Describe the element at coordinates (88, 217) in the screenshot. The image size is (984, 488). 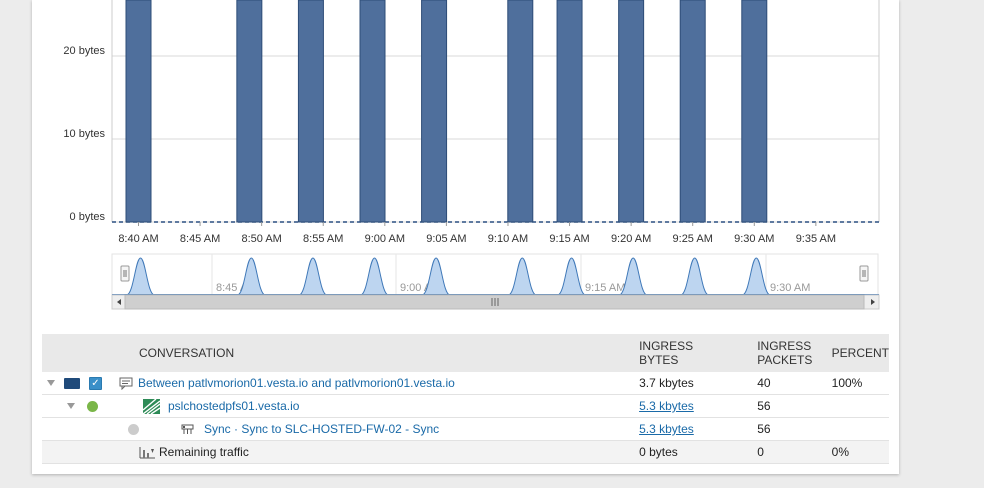
I see `y-tick-label: 0 bytes` at that location.